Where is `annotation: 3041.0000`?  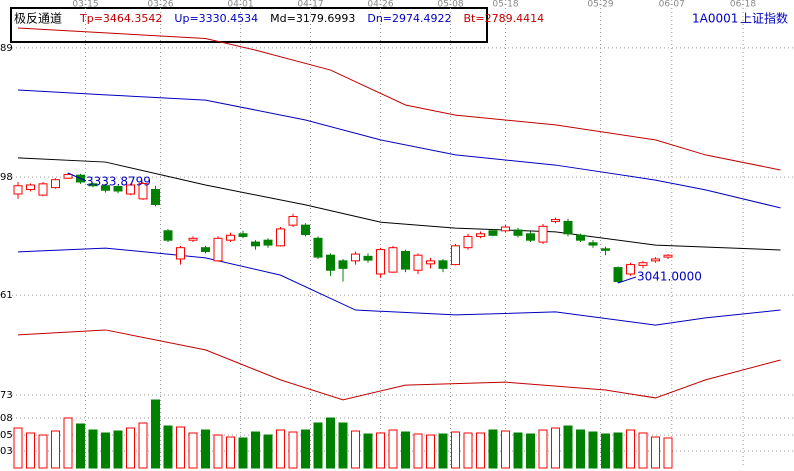 annotation: 3041.0000 is located at coordinates (669, 276).